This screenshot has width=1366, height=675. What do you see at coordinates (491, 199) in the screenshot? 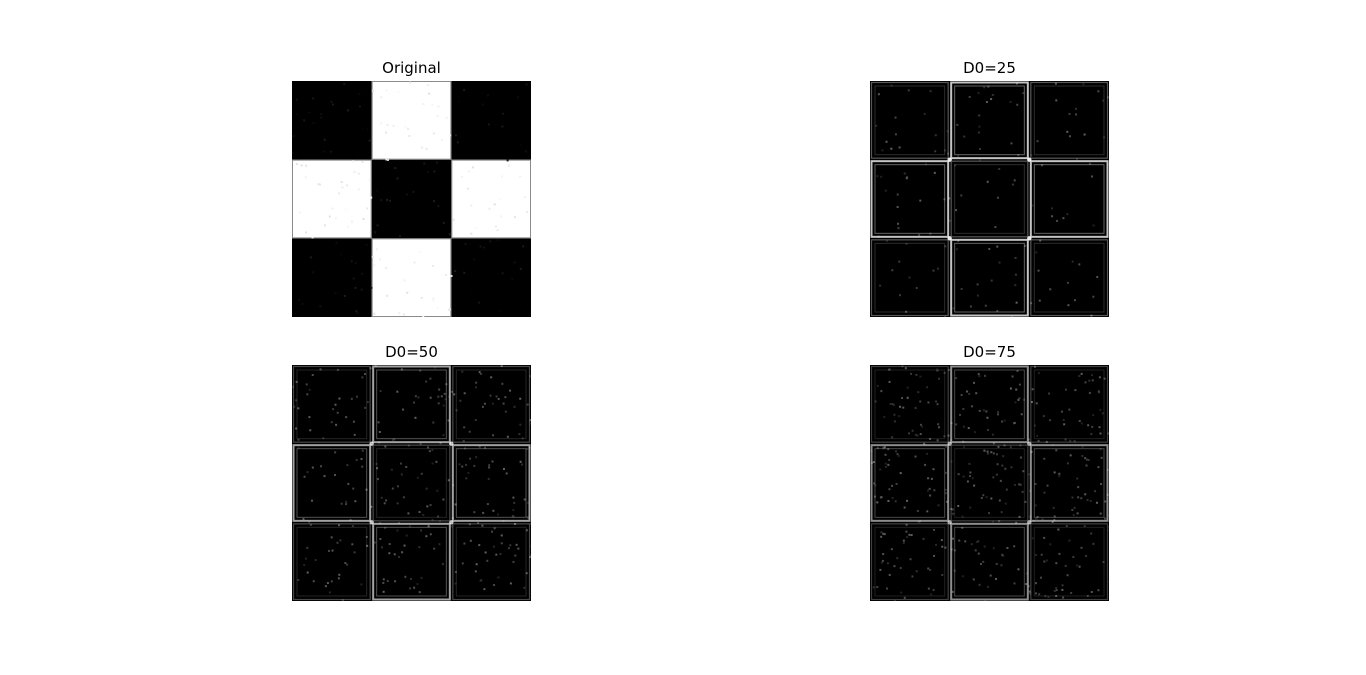
I see `square-border` at bounding box center [491, 199].